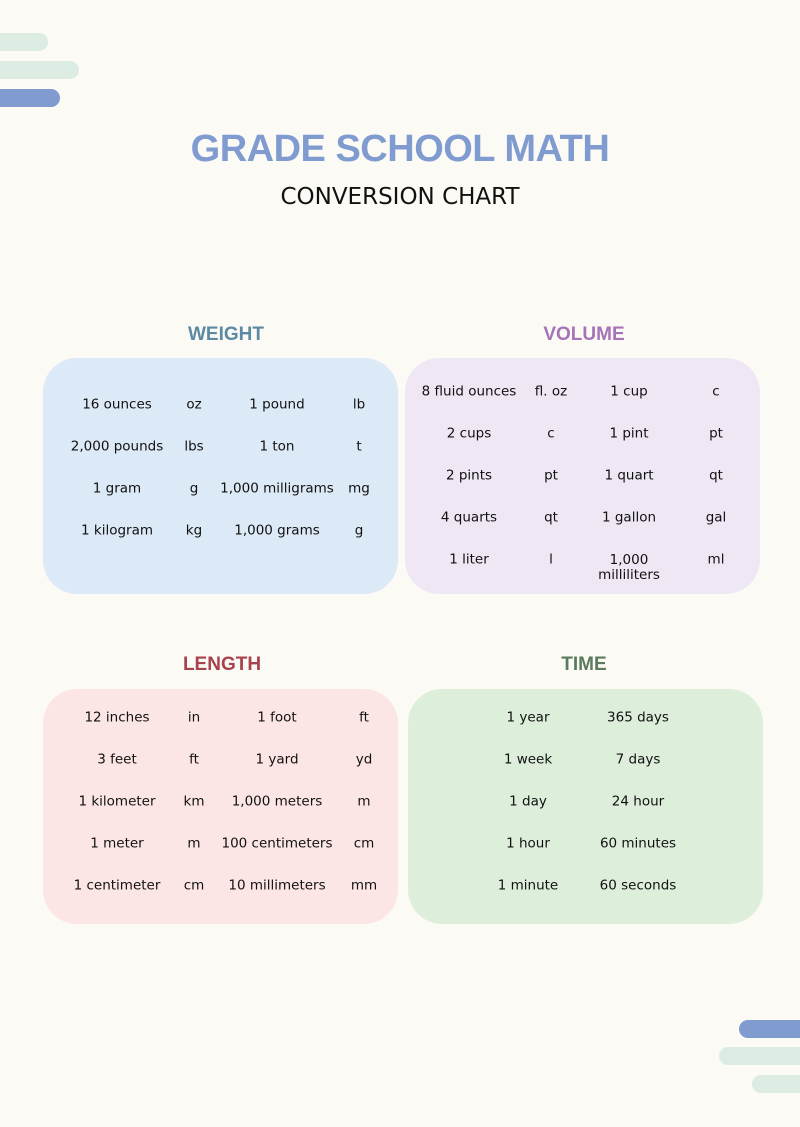 The image size is (800, 1127). Describe the element at coordinates (222, 664) in the screenshot. I see `length-heading: LENGTH` at that location.